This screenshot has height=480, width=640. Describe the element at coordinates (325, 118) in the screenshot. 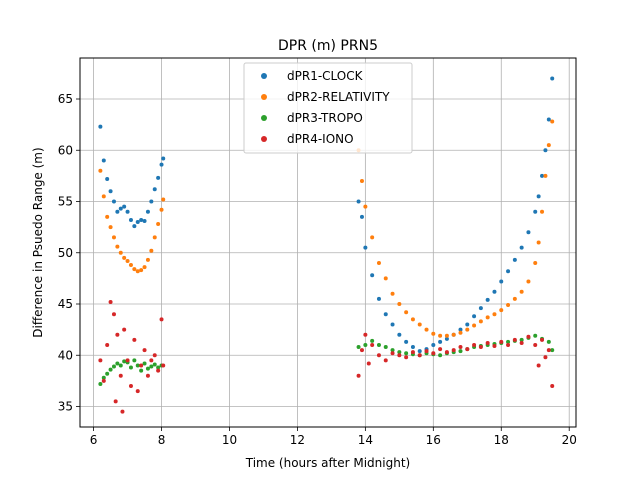

I see `legend-label: dPR3-TROPO` at that location.